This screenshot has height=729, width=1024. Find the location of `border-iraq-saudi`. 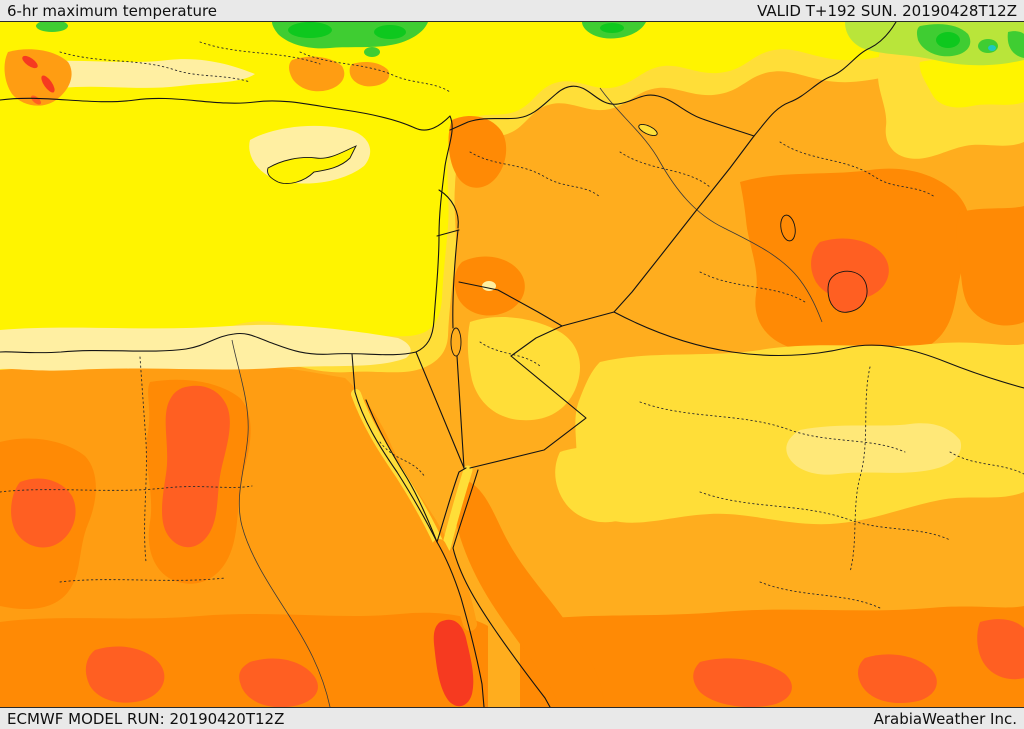

border-iraq-saudi is located at coordinates (818, 350).